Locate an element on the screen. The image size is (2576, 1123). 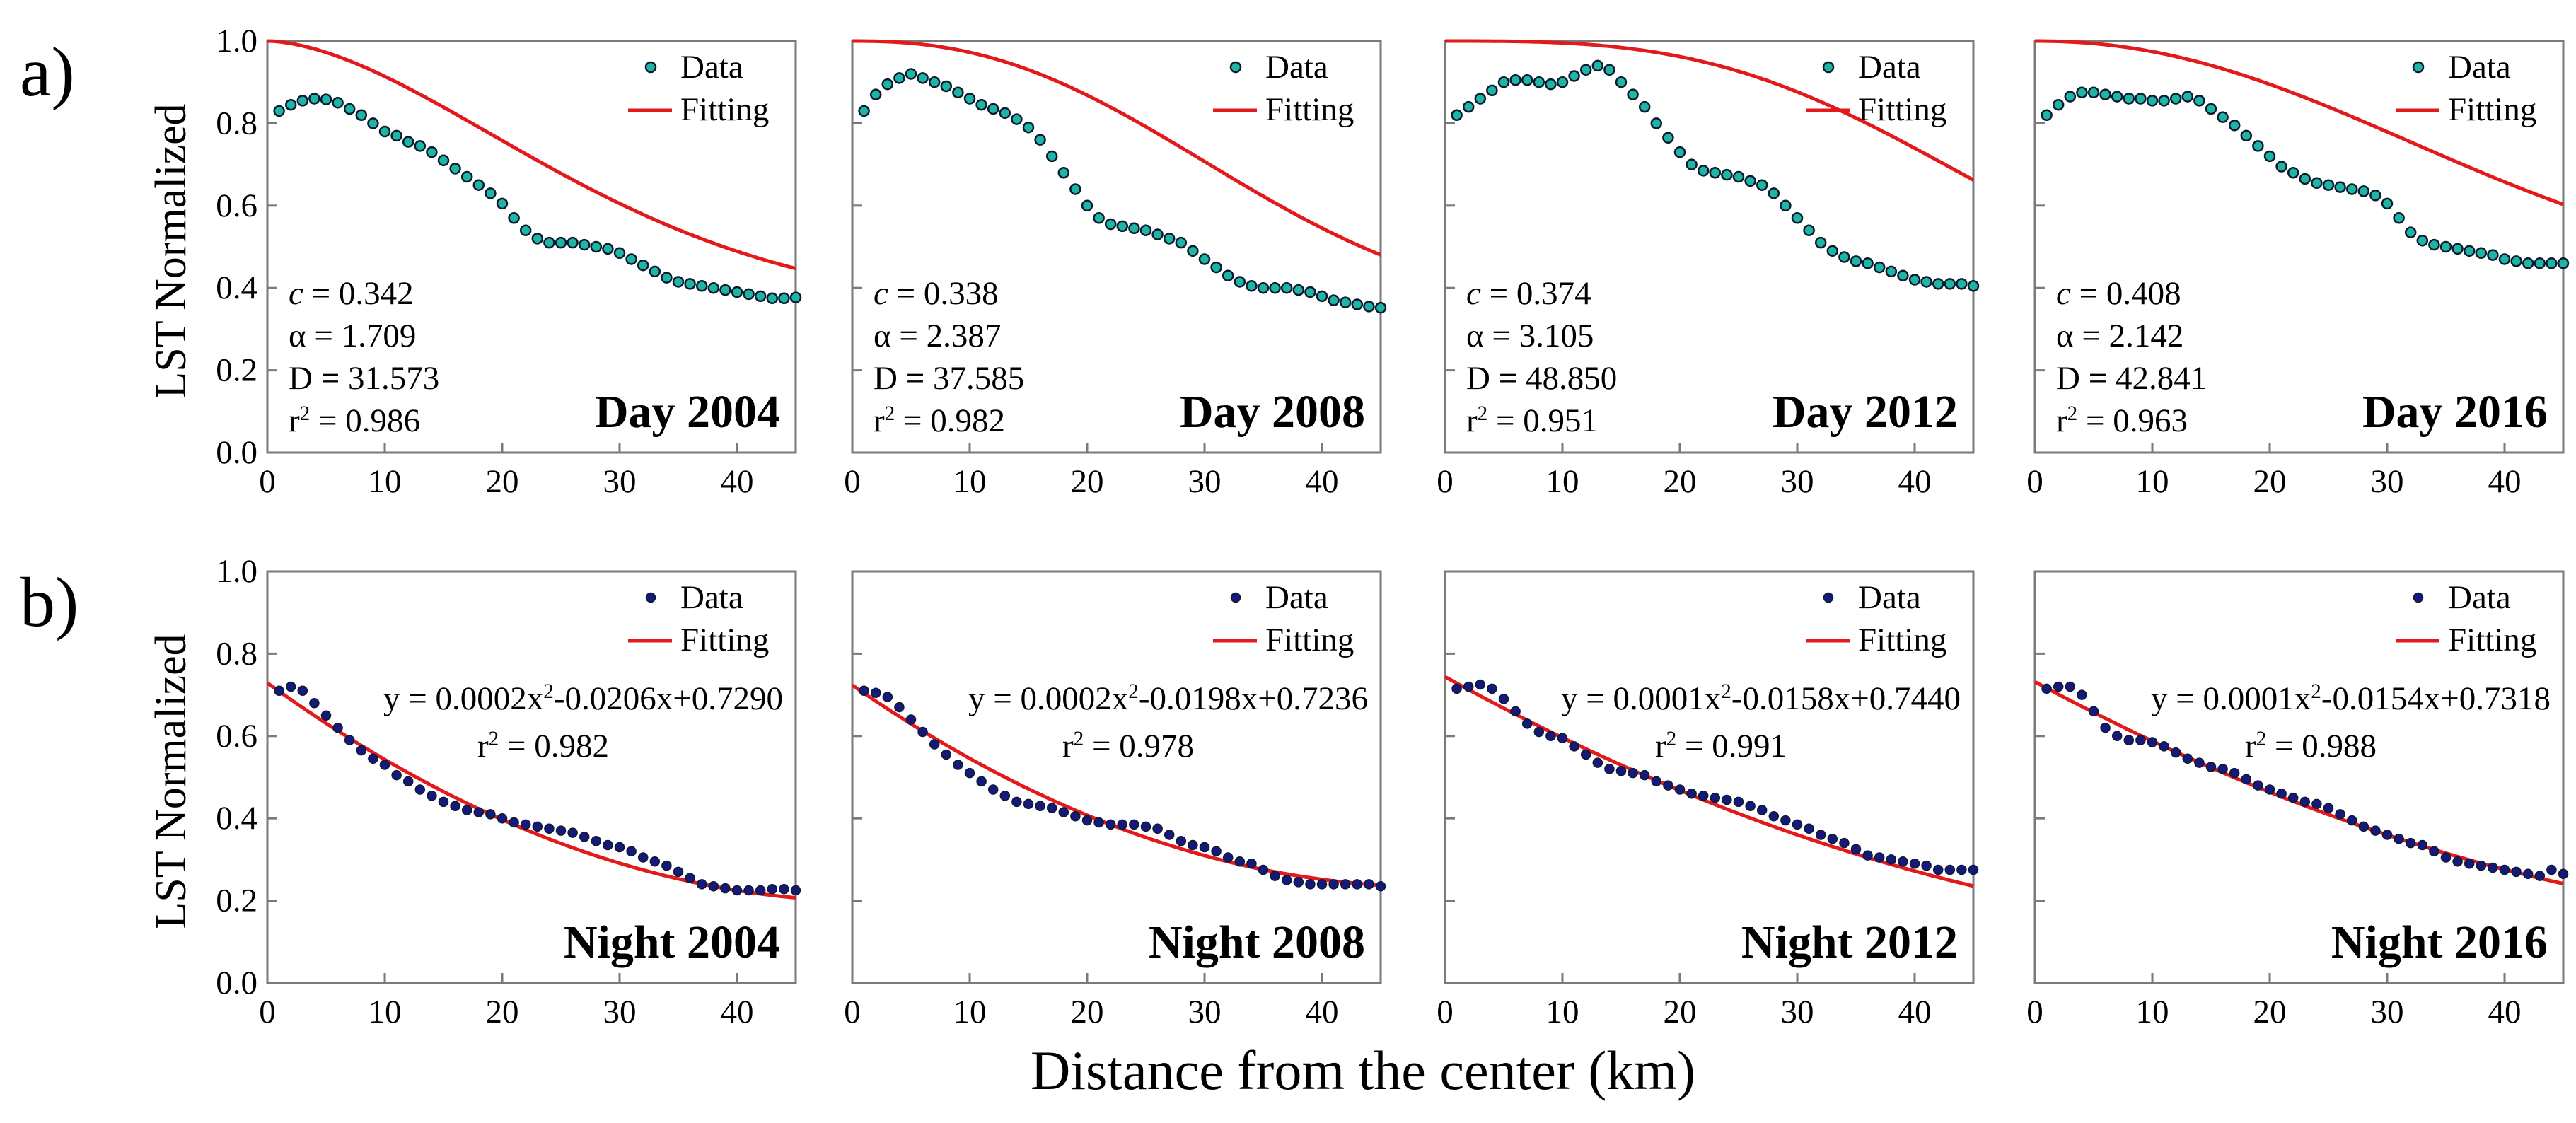
param-c-label: c = 0.374 is located at coordinates (1528, 293).